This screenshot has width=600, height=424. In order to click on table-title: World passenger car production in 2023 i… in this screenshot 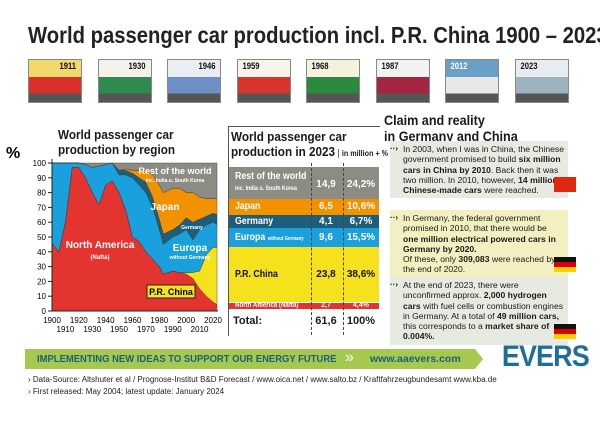, I will do `click(310, 145)`.